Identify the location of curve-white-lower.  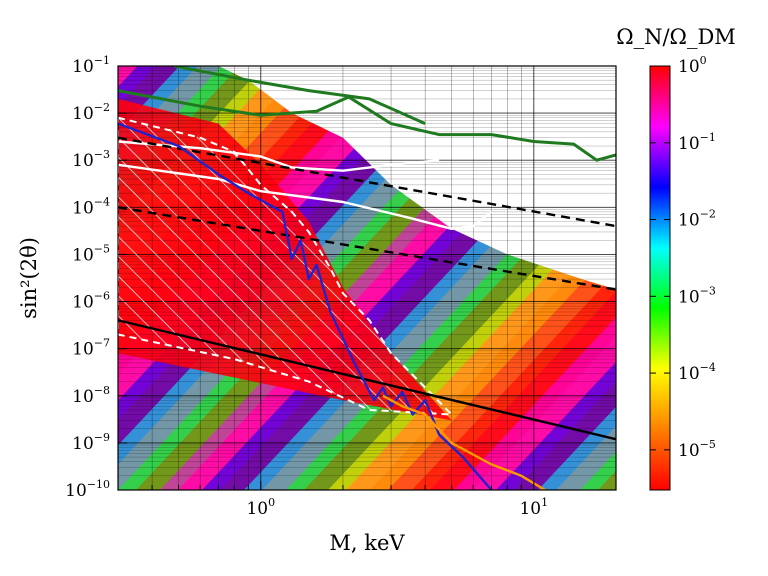
(305, 196).